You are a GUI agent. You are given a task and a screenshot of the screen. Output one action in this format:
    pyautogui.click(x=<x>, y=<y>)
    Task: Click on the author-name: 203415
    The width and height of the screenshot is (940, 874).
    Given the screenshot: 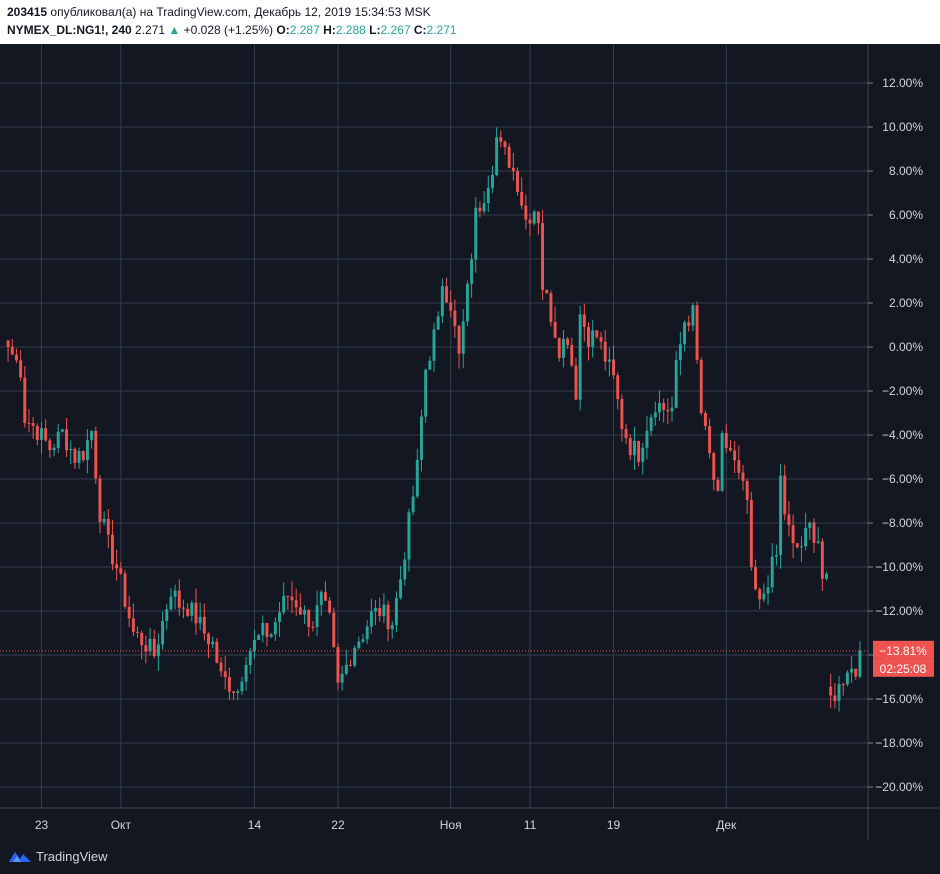 What is the action you would take?
    pyautogui.click(x=27, y=12)
    